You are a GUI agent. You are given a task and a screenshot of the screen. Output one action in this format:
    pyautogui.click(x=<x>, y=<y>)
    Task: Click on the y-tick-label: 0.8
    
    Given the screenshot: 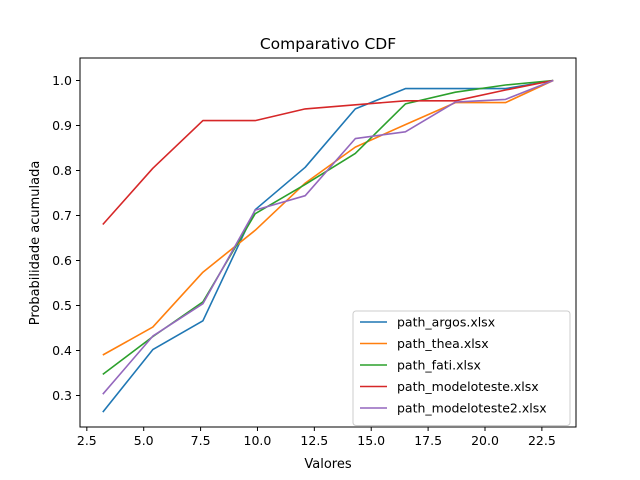 What is the action you would take?
    pyautogui.click(x=62, y=170)
    